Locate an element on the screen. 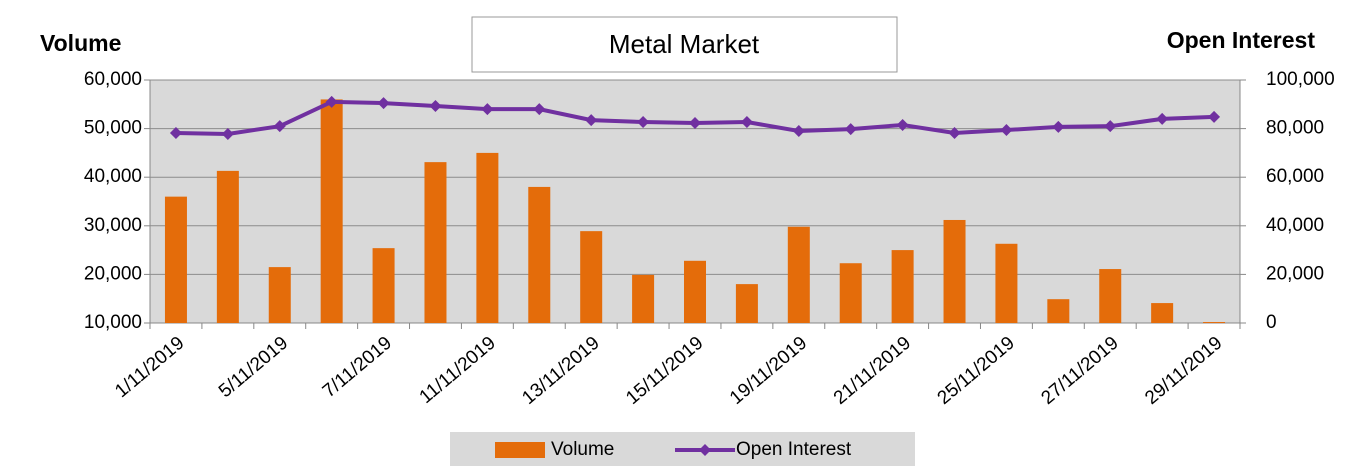 The height and width of the screenshot is (466, 1355). legend-label: Open Interest is located at coordinates (794, 449).